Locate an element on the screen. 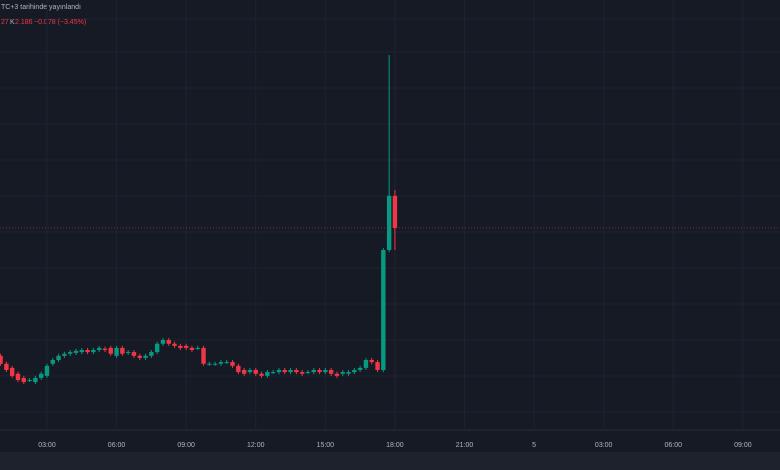  bottom-bar is located at coordinates (390, 461).